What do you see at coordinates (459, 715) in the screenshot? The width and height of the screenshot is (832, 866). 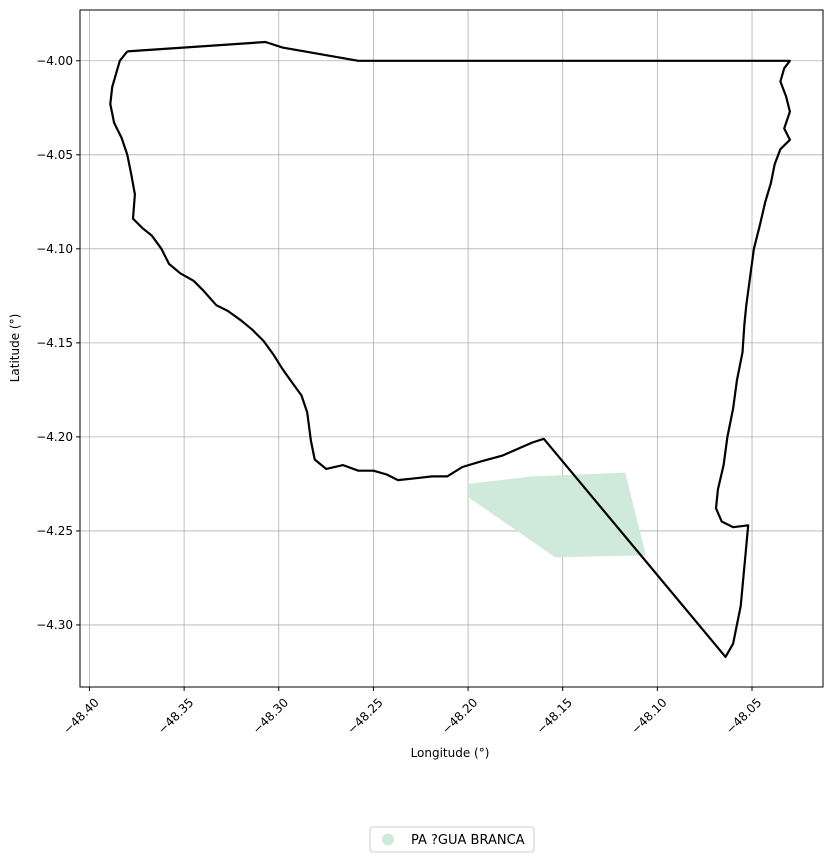 I see `x-tick-label: −48.20` at bounding box center [459, 715].